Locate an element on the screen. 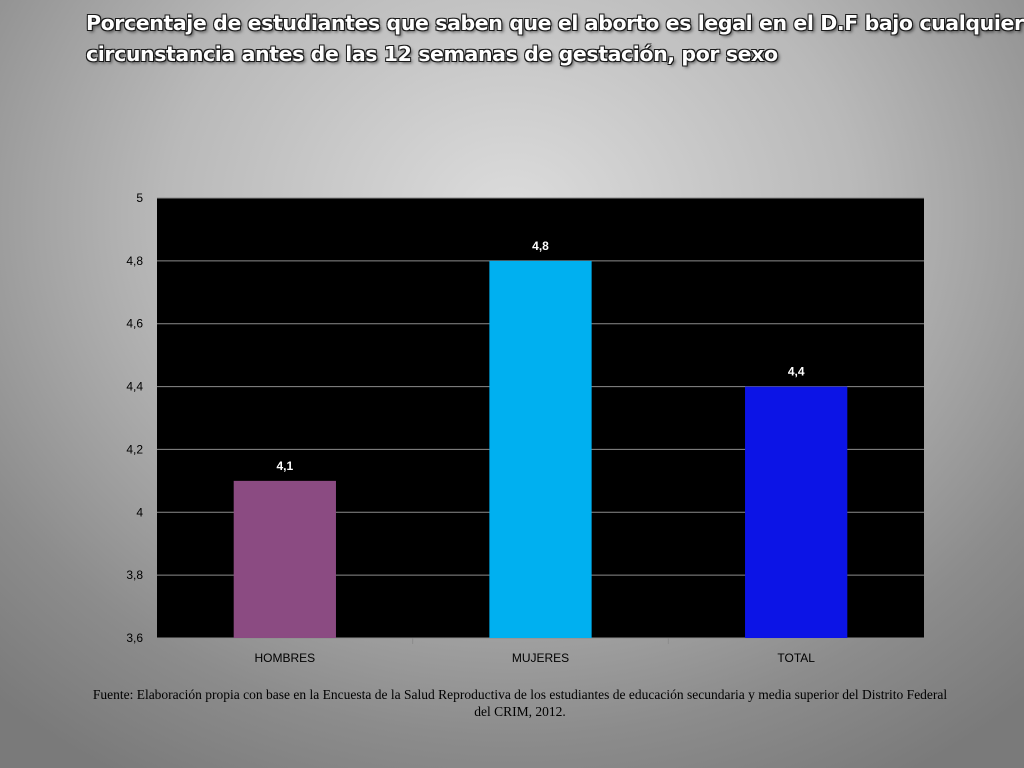 The width and height of the screenshot is (1024, 768). x-tick-label: MUJERES is located at coordinates (540, 658).